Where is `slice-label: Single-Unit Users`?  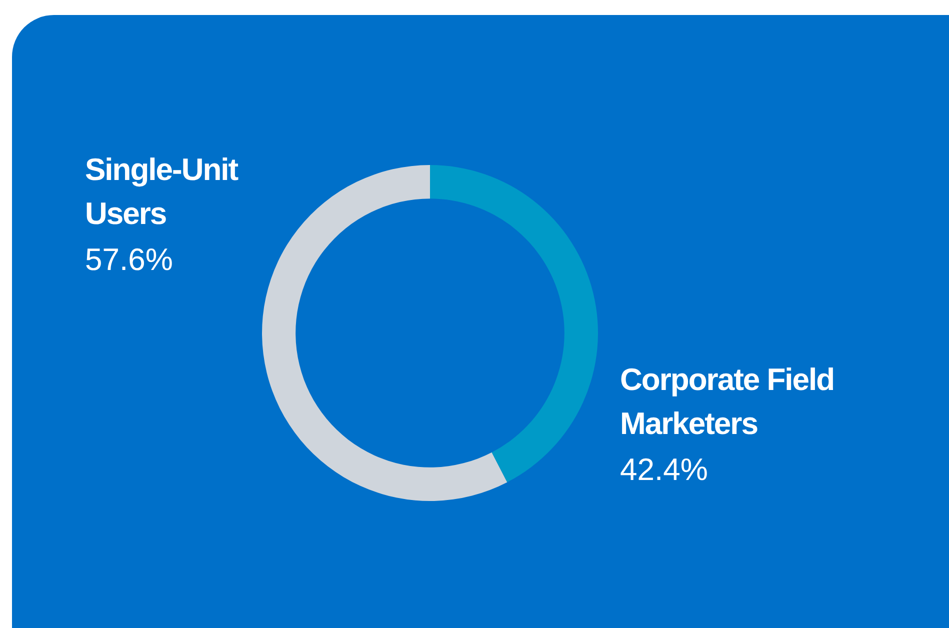 slice-label: Single-Unit Users is located at coordinates (162, 192).